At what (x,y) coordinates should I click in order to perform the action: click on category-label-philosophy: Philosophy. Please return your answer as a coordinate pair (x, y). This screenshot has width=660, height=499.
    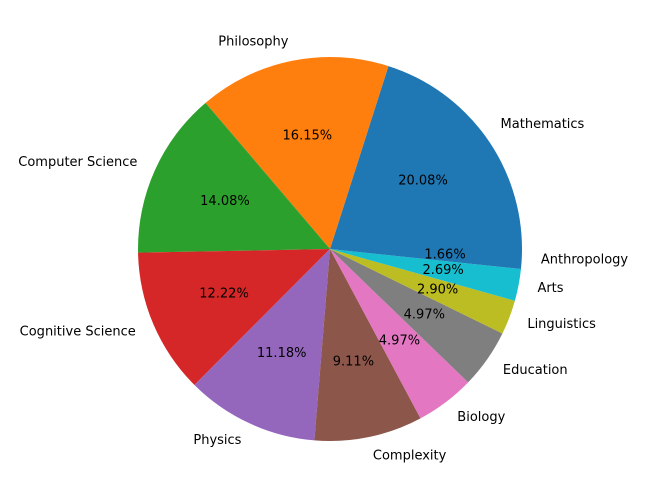
    Looking at the image, I should click on (253, 41).